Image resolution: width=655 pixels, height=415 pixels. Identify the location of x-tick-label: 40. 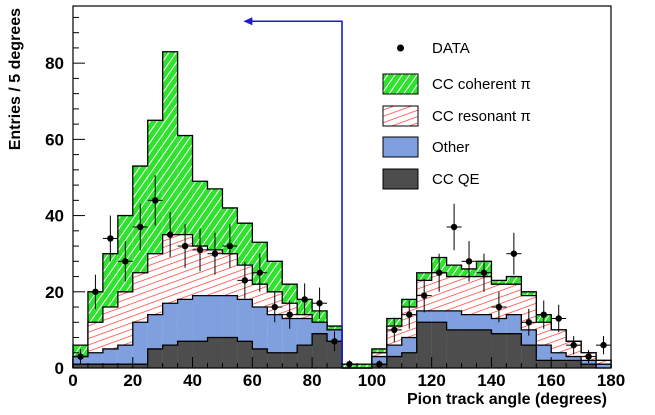
(192, 380).